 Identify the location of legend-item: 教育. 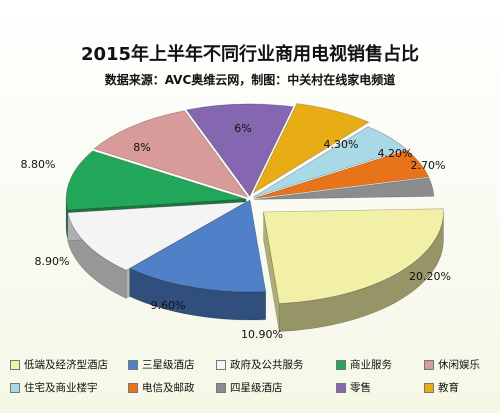
(457, 387).